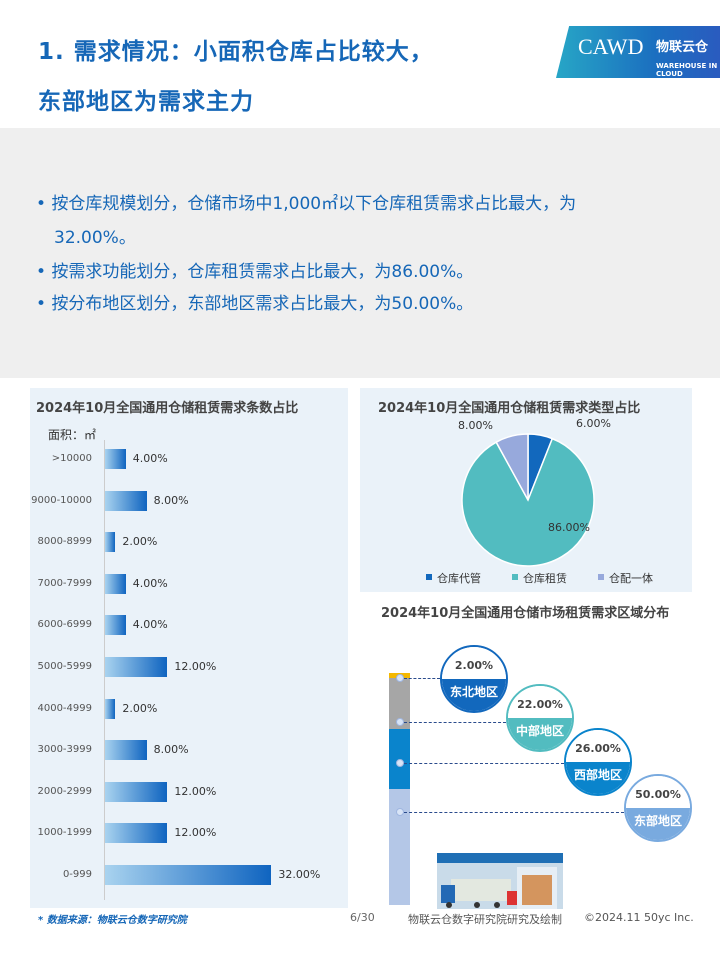 The width and height of the screenshot is (720, 960). Describe the element at coordinates (474, 679) in the screenshot. I see `region-badge: 2.00% 东北地区` at that location.